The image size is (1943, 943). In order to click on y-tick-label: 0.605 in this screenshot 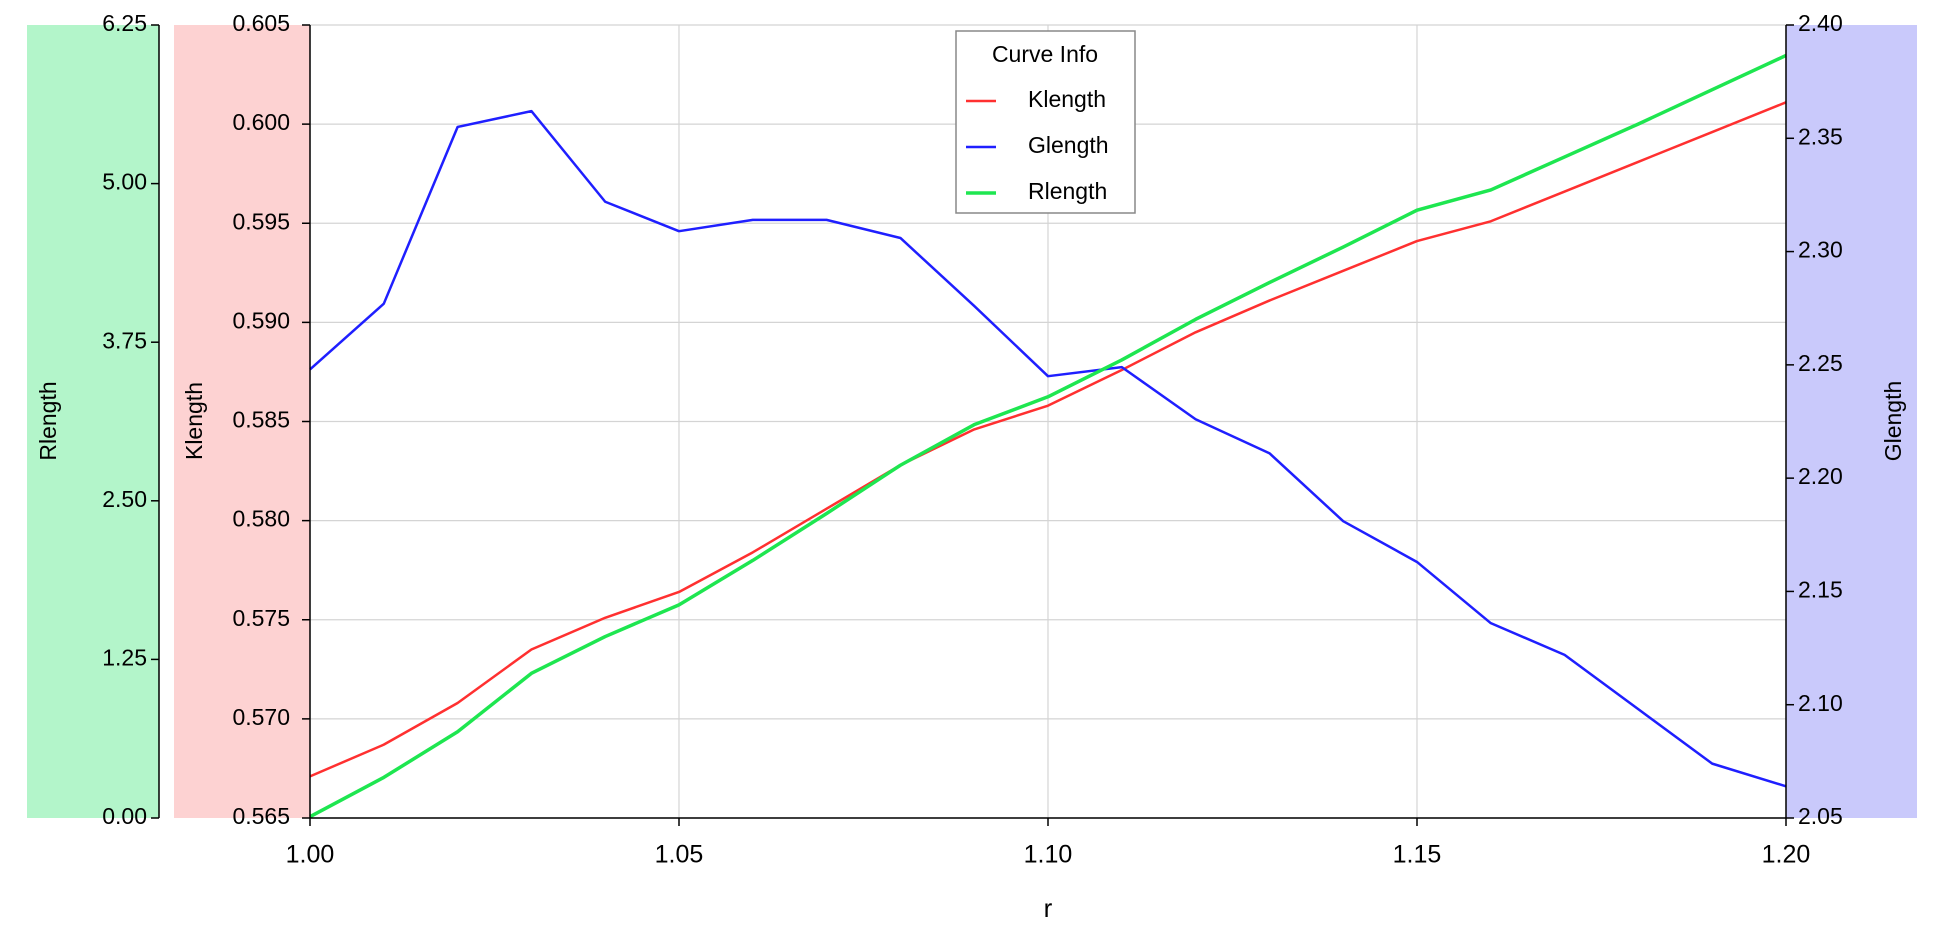, I will do `click(261, 23)`.